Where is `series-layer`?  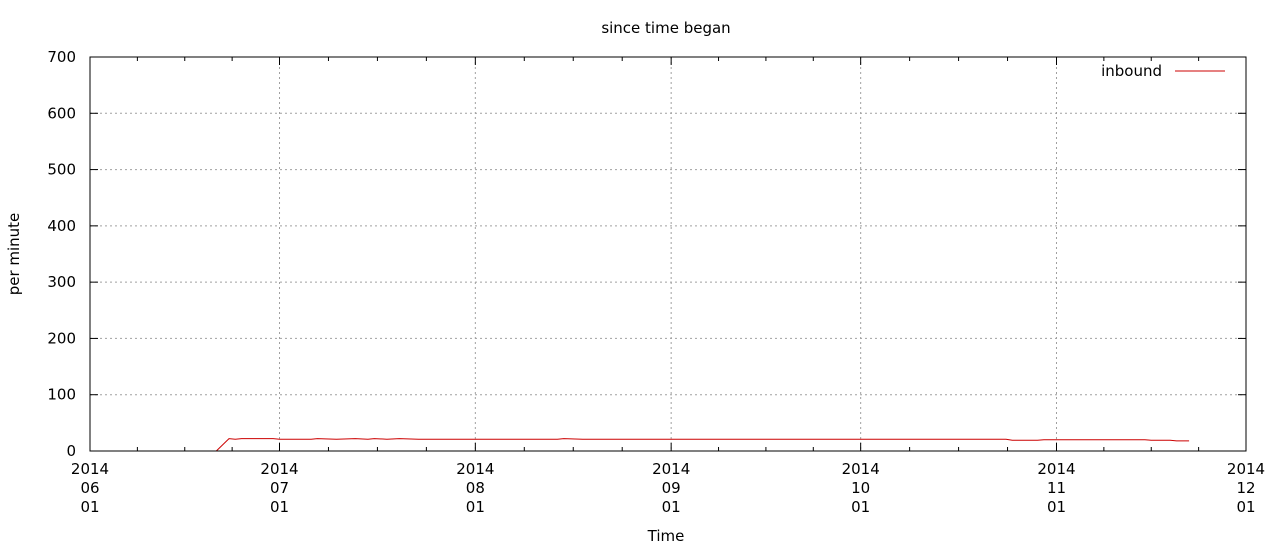 series-layer is located at coordinates (702, 445).